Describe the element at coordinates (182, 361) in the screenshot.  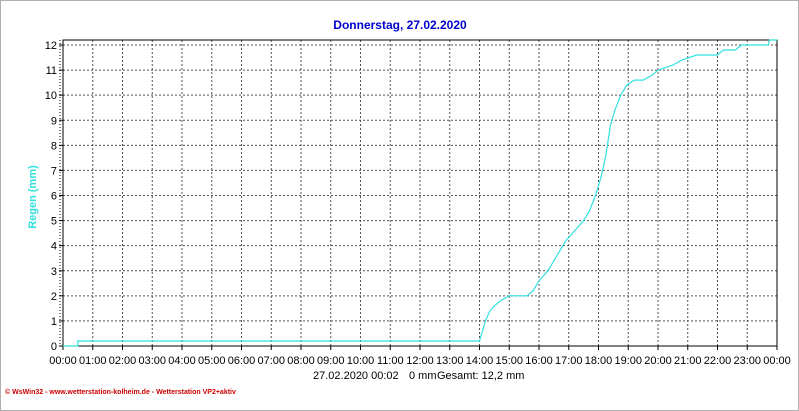
I see `x-tick-label: 04:00` at that location.